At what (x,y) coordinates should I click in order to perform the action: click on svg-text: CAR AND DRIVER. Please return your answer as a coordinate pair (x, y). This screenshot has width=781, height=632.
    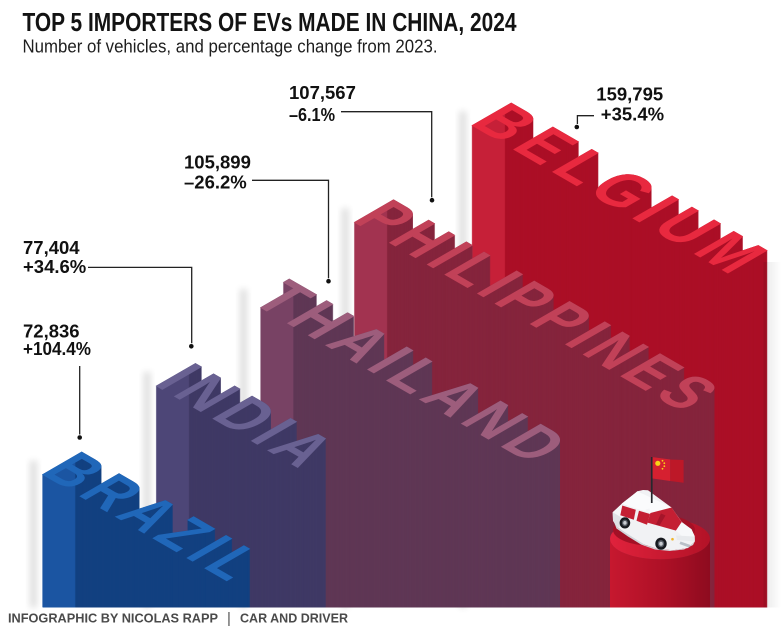
    Looking at the image, I should click on (294, 618).